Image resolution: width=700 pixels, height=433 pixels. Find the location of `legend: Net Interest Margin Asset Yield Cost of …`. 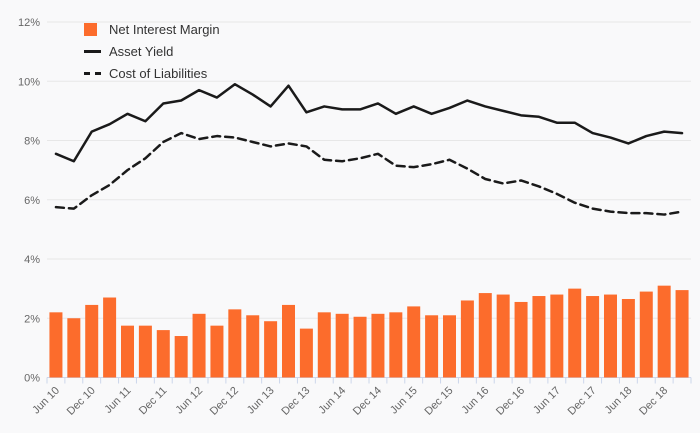

legend: Net Interest Margin Asset Yield Cost of … is located at coordinates (152, 51).